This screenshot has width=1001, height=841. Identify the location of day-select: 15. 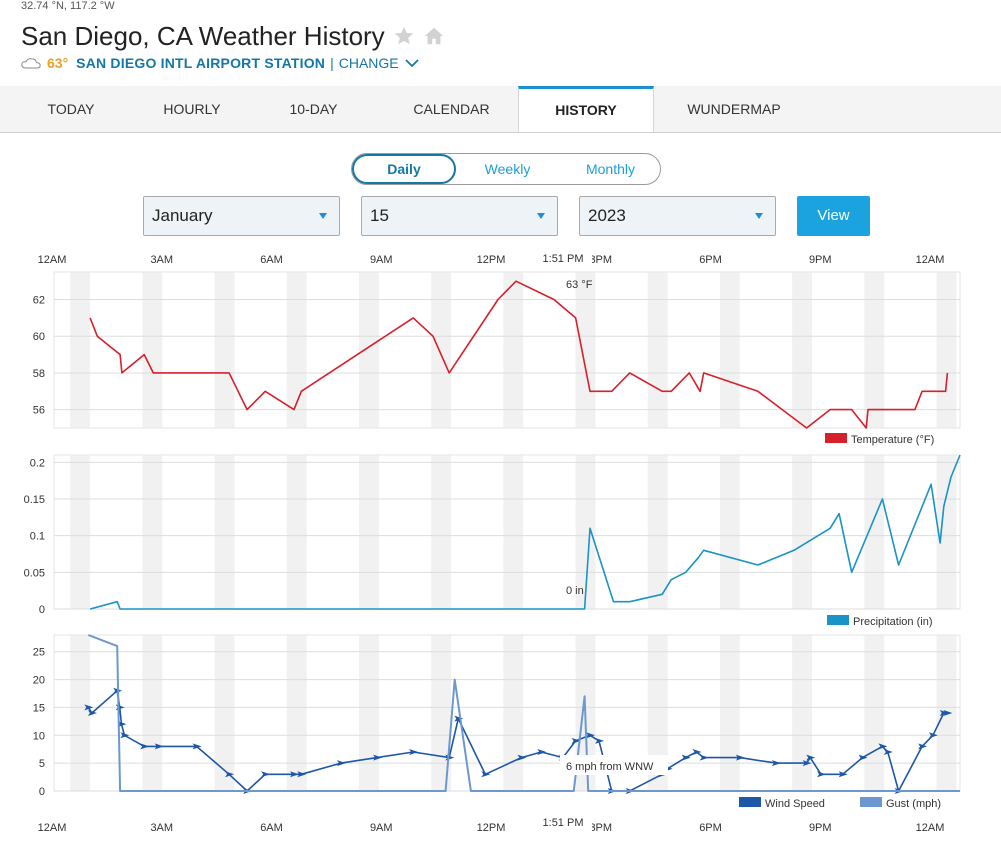
(459, 216).